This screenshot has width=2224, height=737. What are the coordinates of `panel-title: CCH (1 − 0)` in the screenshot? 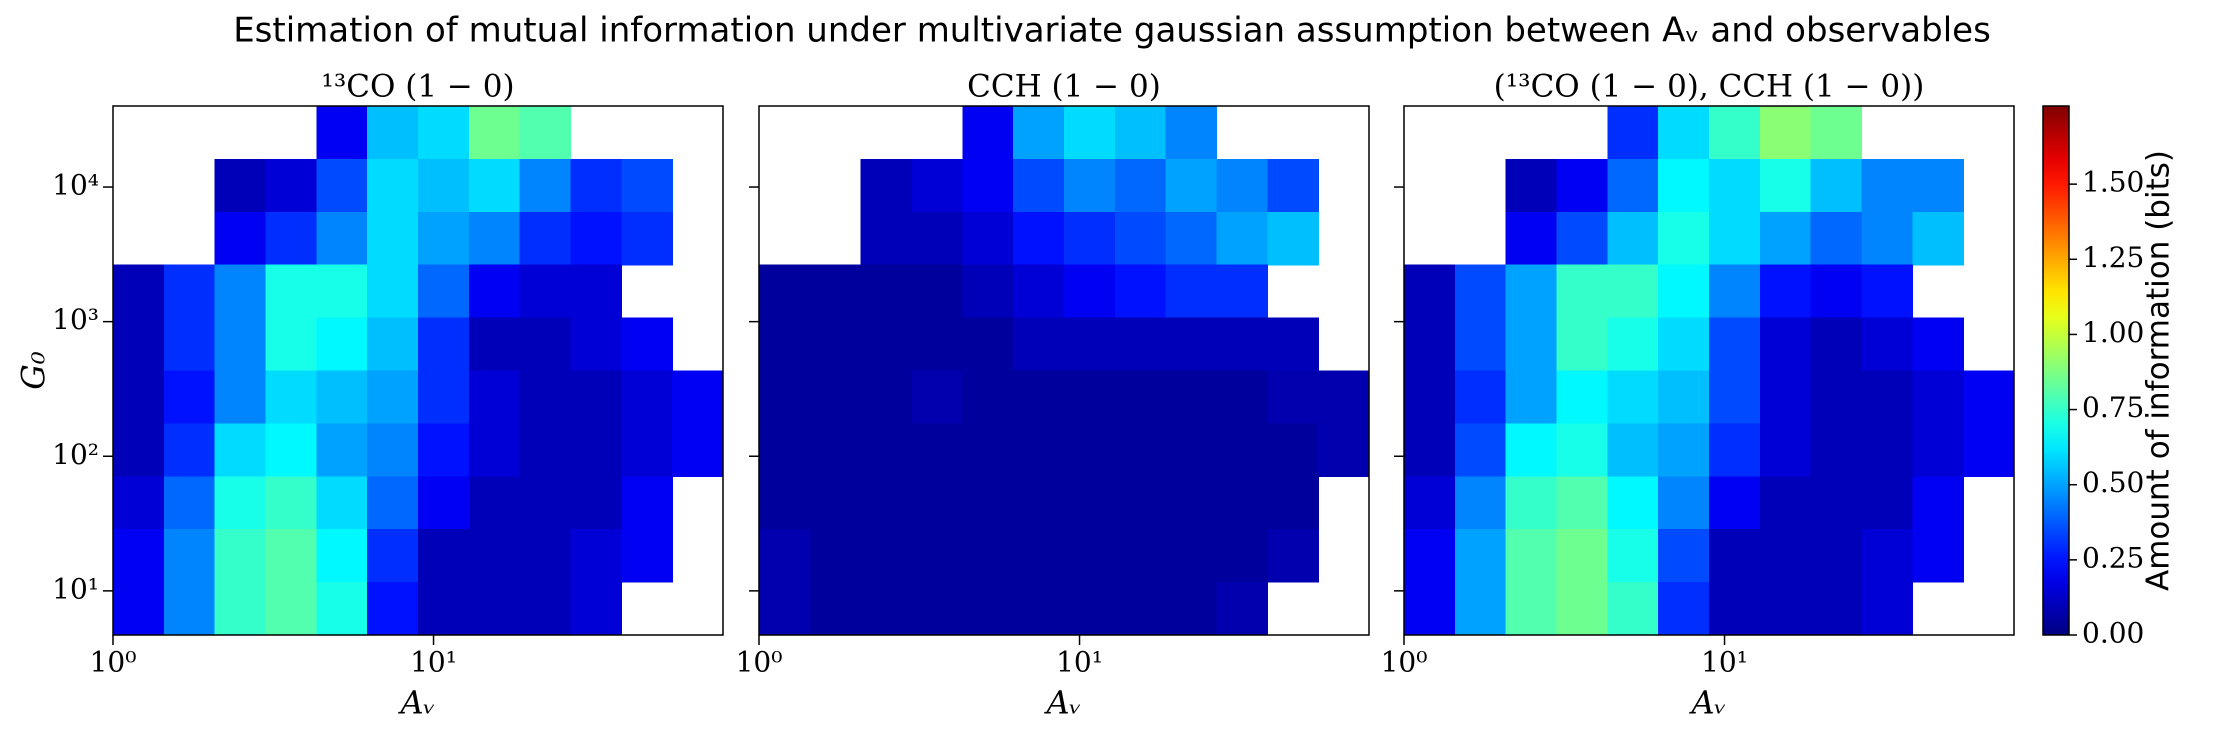 It's located at (1064, 87).